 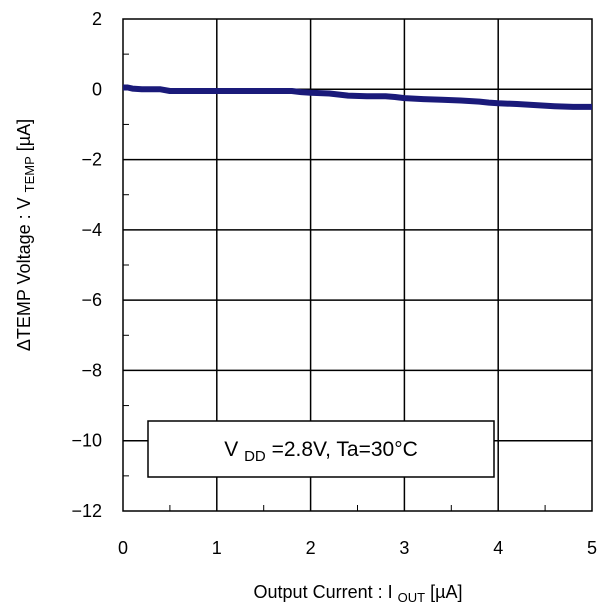 What do you see at coordinates (446, 592) in the screenshot?
I see `x-axis-label-unit: [µA]` at bounding box center [446, 592].